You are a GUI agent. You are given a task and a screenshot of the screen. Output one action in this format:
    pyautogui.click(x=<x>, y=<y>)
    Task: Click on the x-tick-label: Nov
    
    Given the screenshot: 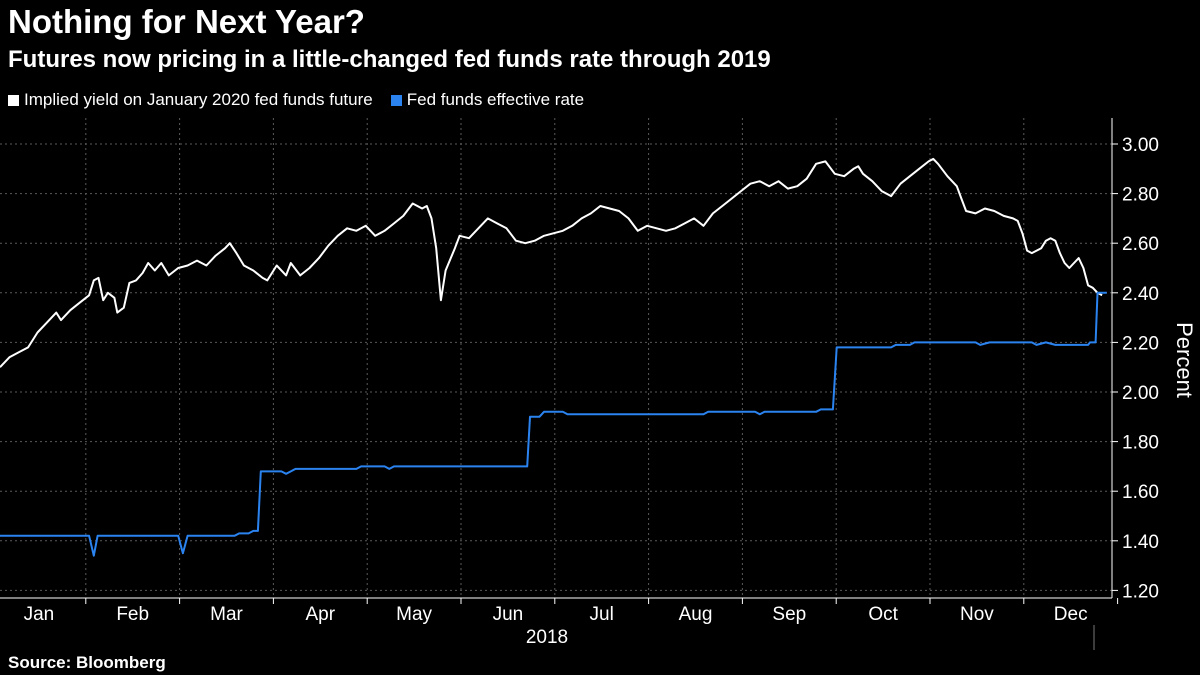 What is the action you would take?
    pyautogui.click(x=977, y=614)
    